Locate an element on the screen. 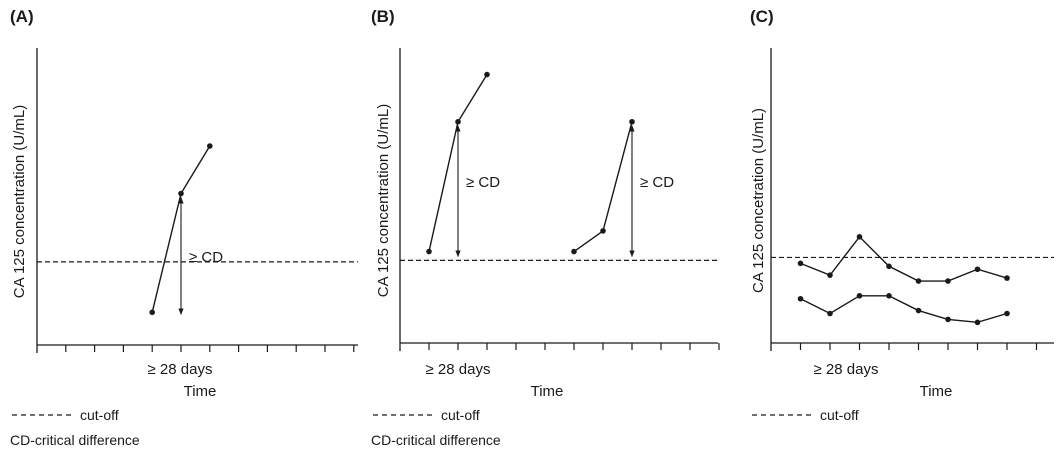 The width and height of the screenshot is (1064, 454). panel-label: (C) is located at coordinates (762, 16).